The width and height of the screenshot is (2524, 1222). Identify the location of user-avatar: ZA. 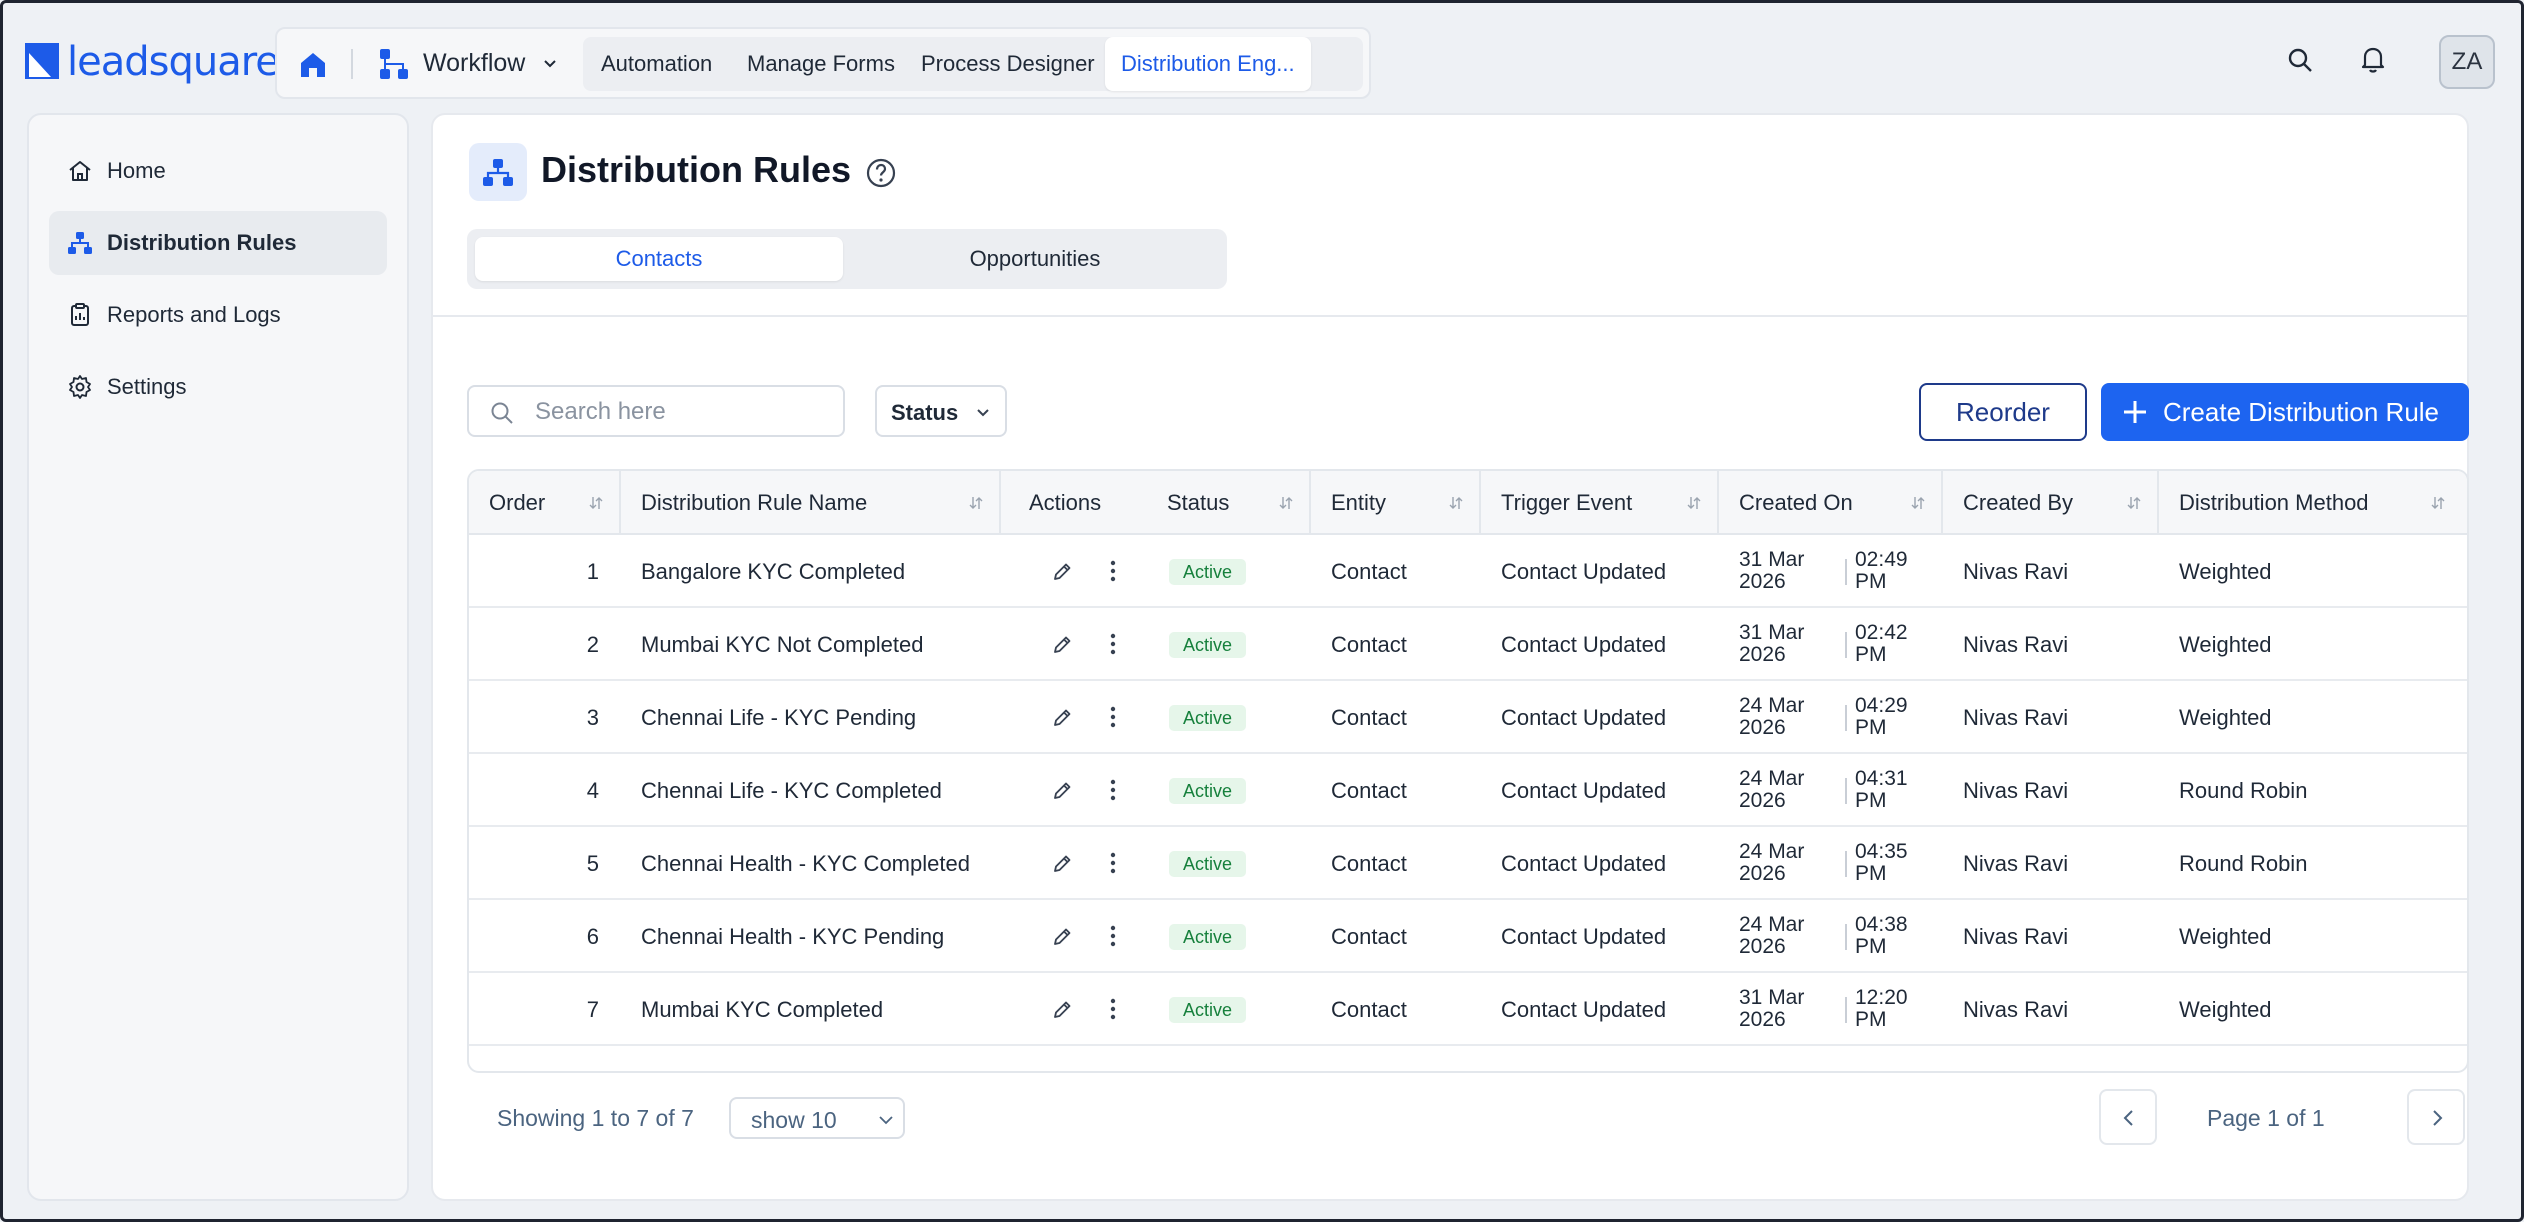
(2467, 62).